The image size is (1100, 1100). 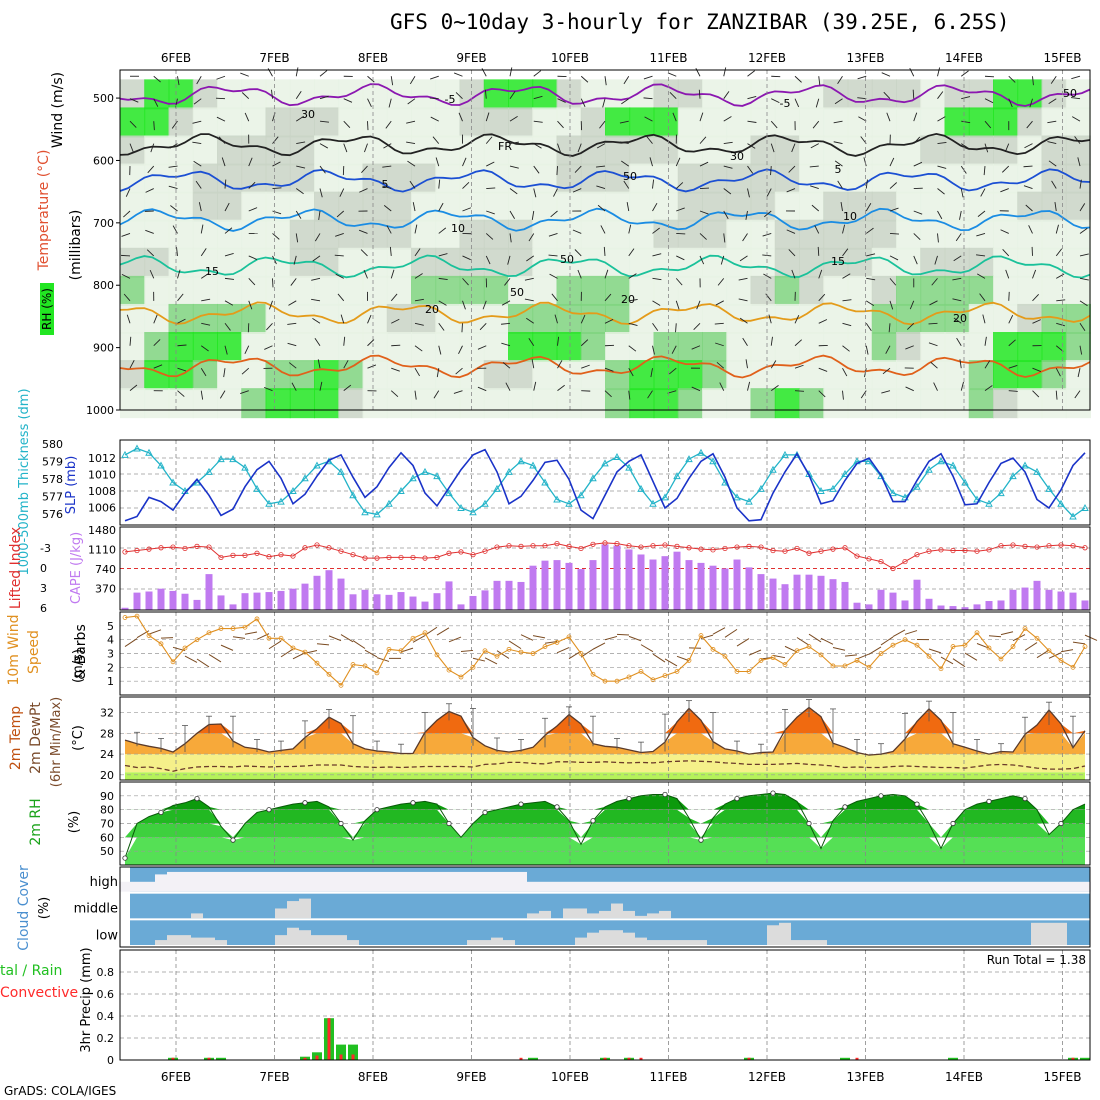 What do you see at coordinates (78, 666) in the screenshot?
I see `ylabel-wind-unit: (m/s)` at bounding box center [78, 666].